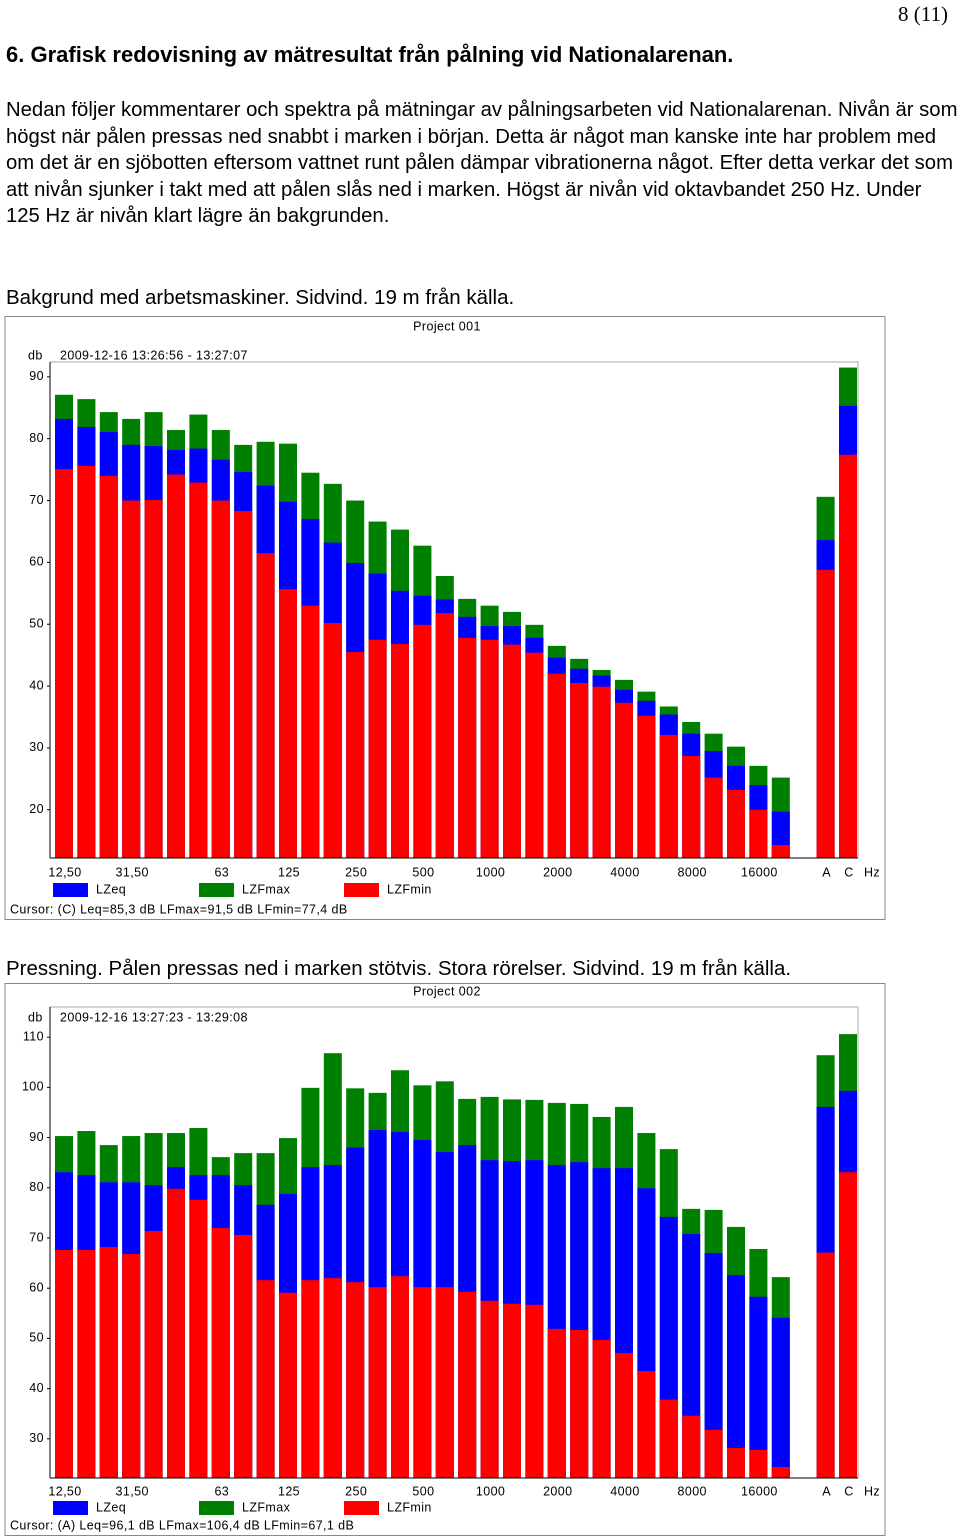 Image resolution: width=960 pixels, height=1539 pixels. Describe the element at coordinates (36, 1287) in the screenshot. I see `y-tick-label: 60` at that location.